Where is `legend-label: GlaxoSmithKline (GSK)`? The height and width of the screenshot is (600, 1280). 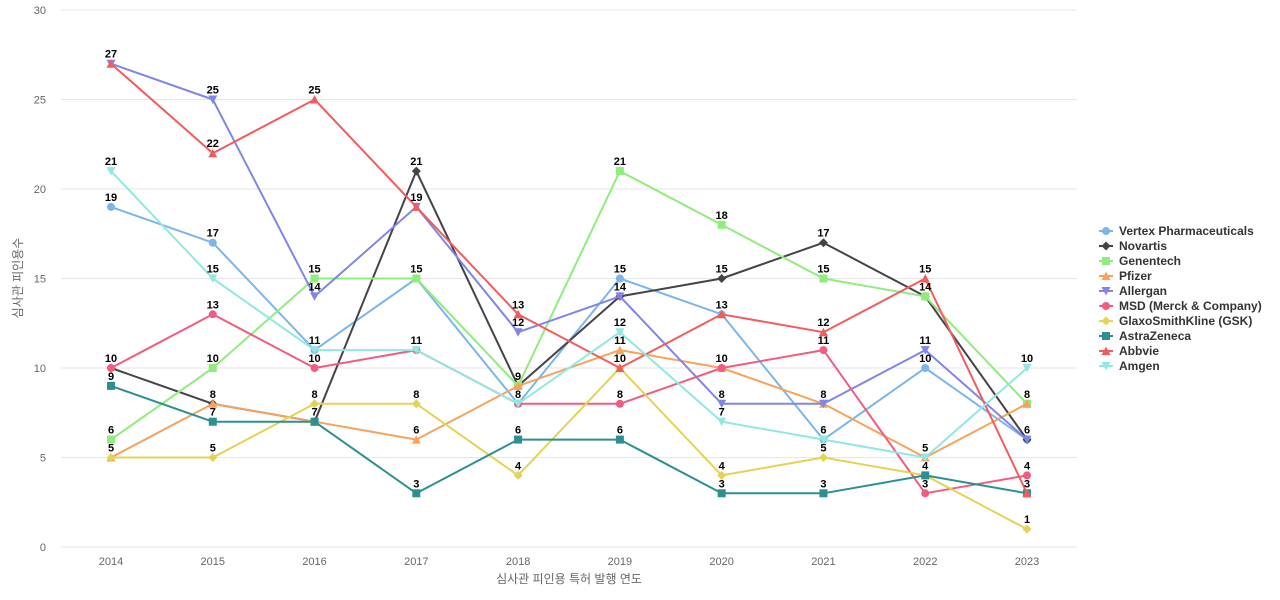 legend-label: GlaxoSmithKline (GSK) is located at coordinates (1185, 321).